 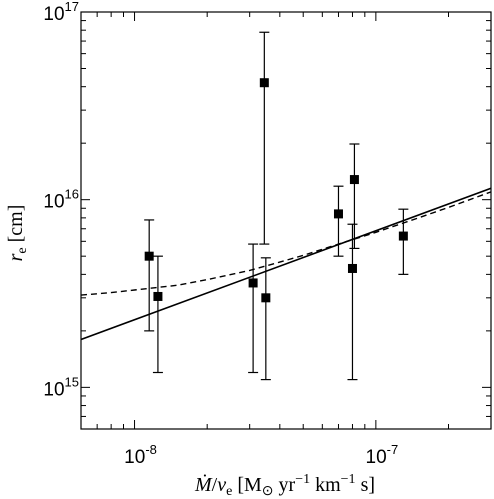 I want to click on y-tick-label-1e15: 1015, so click(x=61, y=387).